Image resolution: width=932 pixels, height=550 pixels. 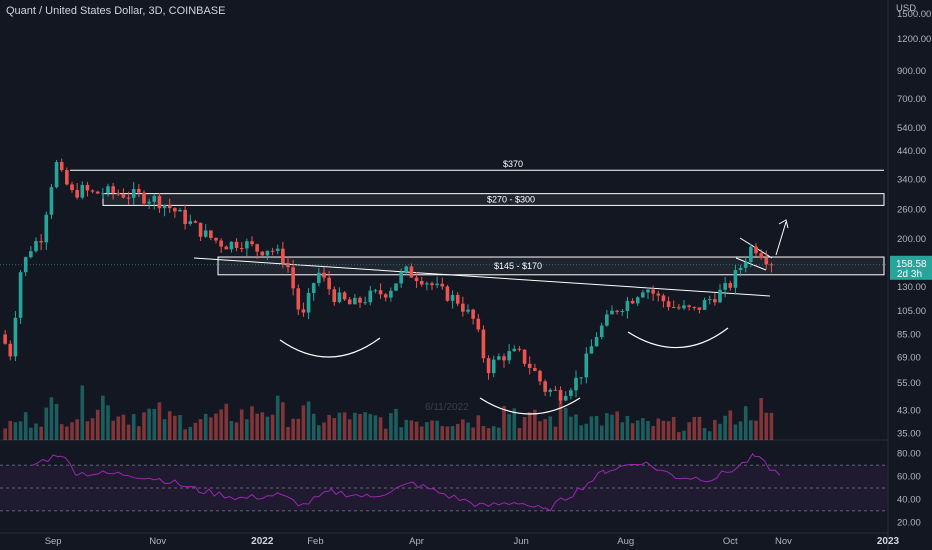 I want to click on price-tick-label: 900.00, so click(x=911, y=71).